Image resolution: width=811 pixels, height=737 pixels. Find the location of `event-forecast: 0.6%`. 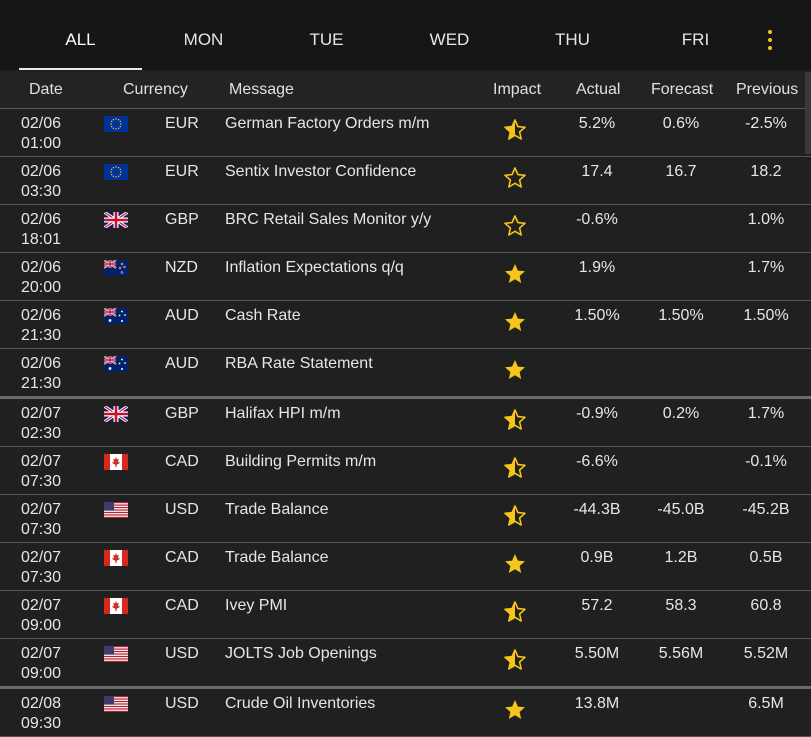

event-forecast: 0.6% is located at coordinates (681, 123).